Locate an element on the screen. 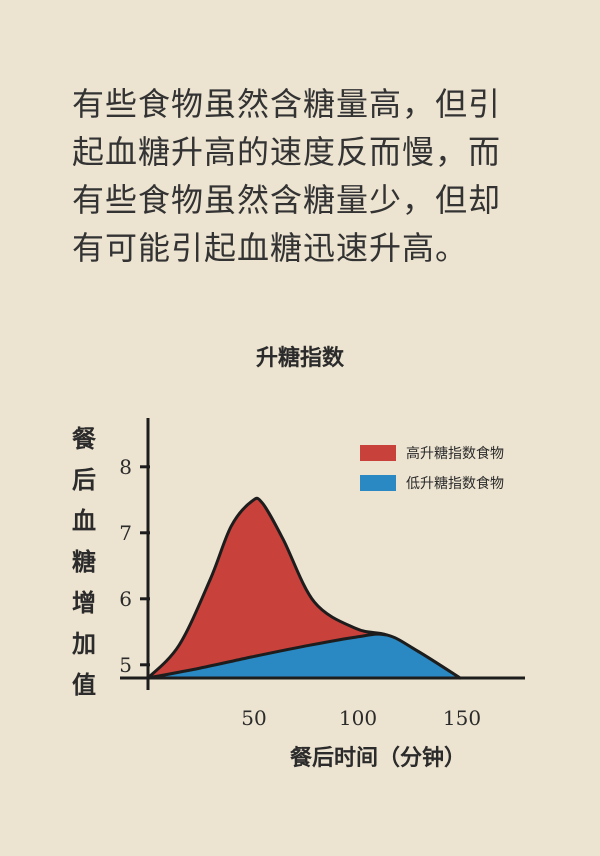 The width and height of the screenshot is (600, 856). y-axis-label-char: 后 is located at coordinates (84, 479).